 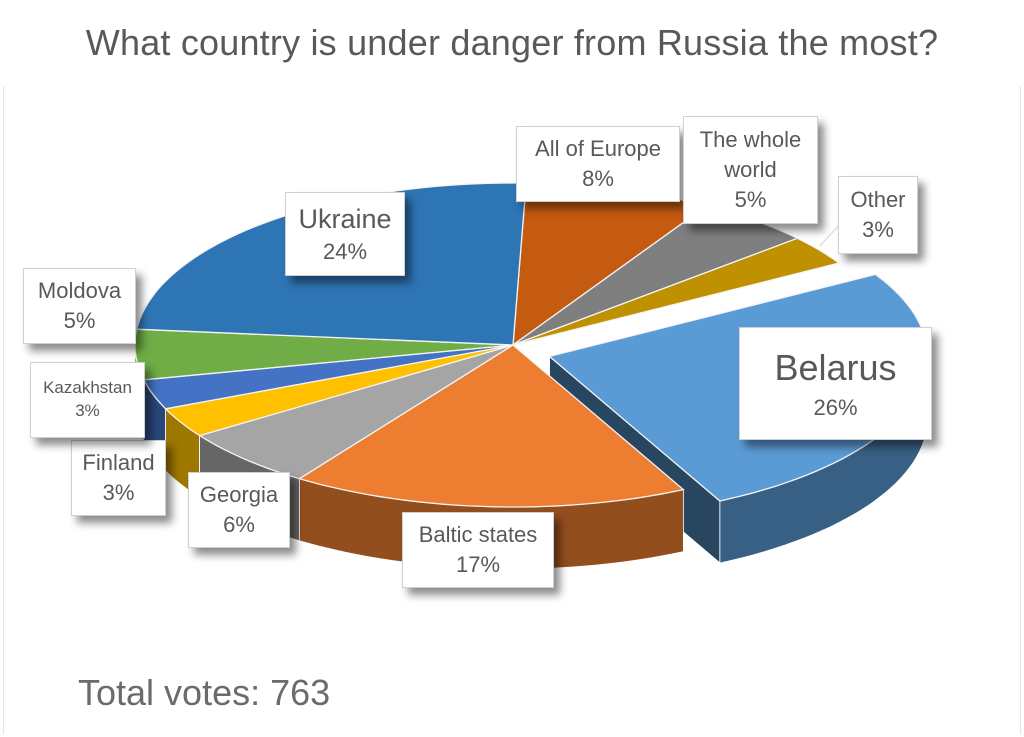 I want to click on label-name: Ukraine, so click(x=345, y=218).